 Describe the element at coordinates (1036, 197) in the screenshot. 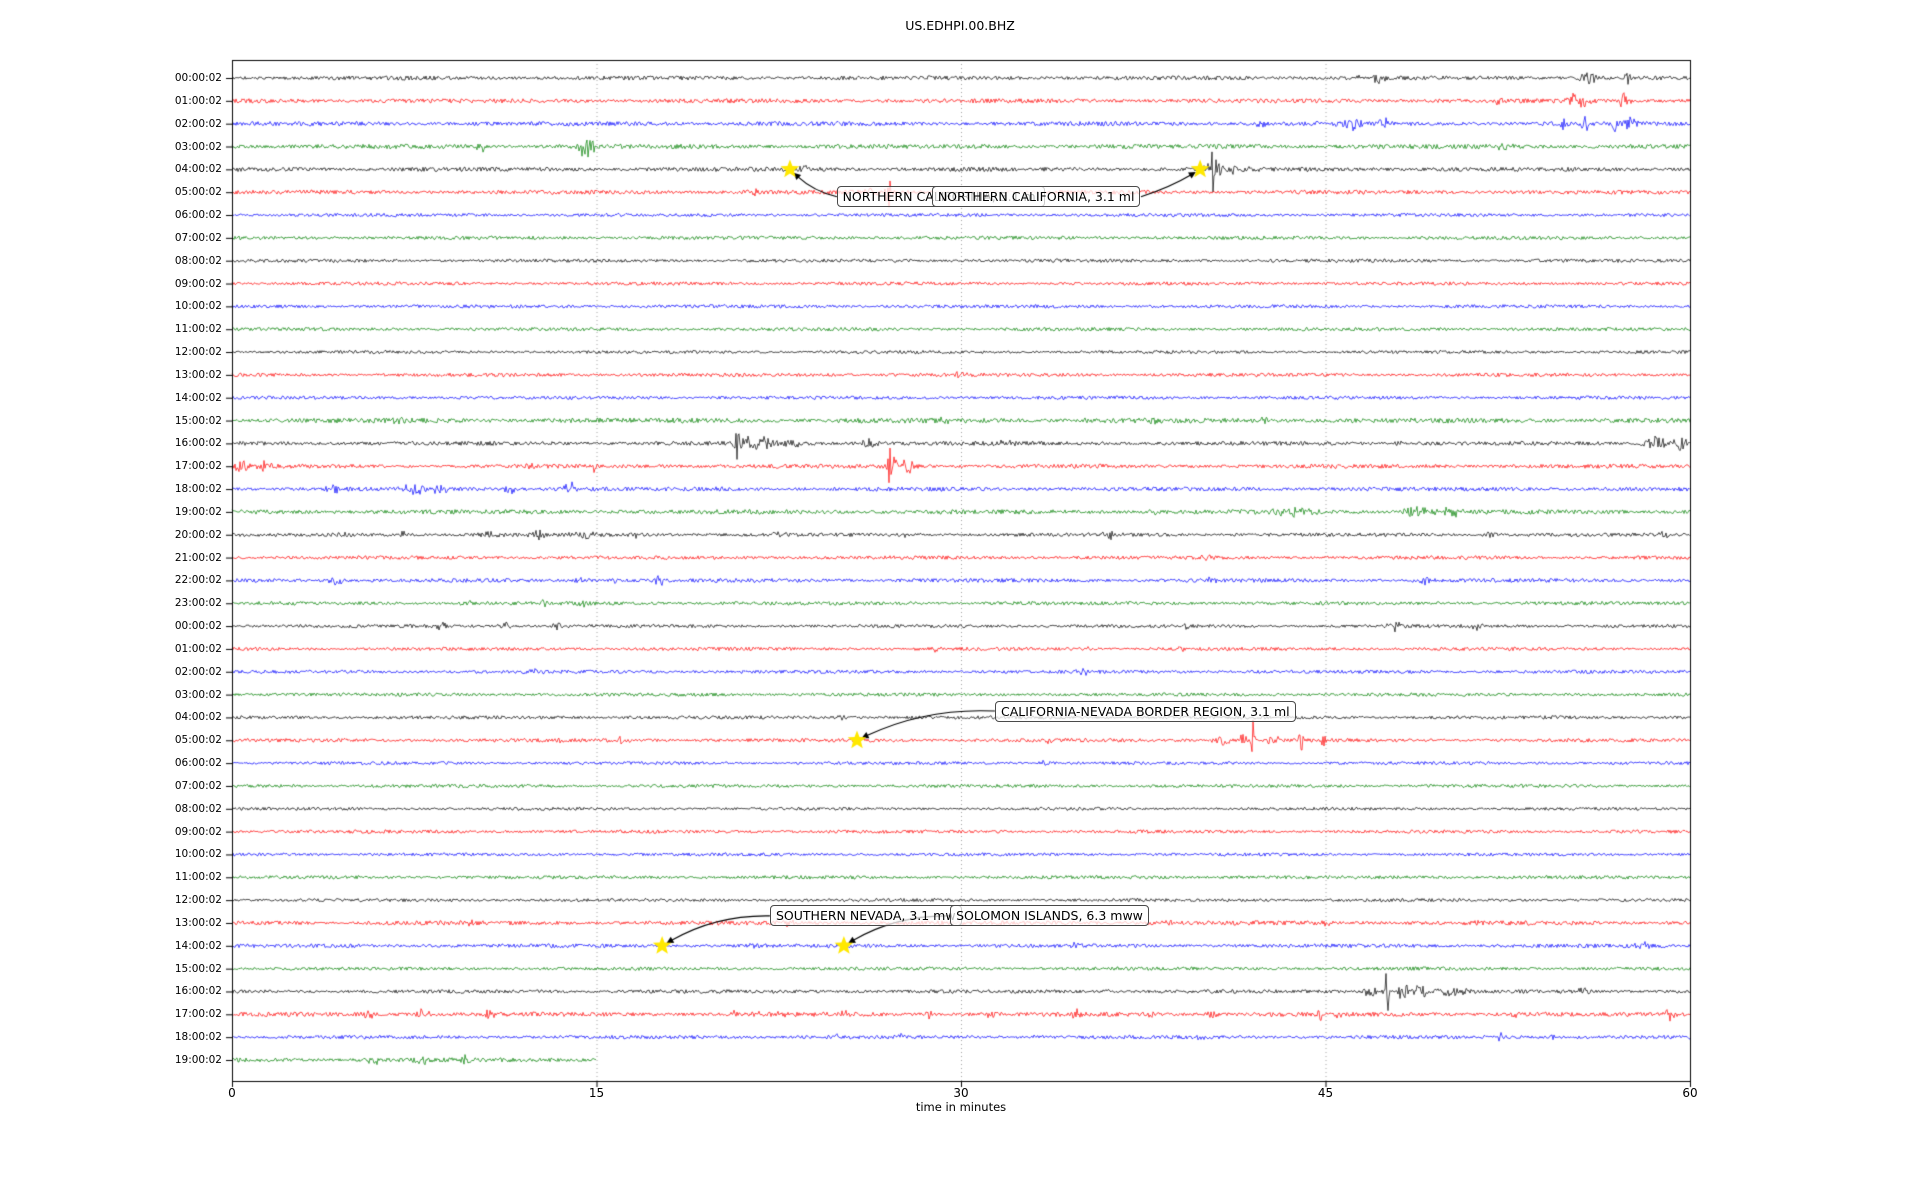

I see `event-annotation: NORTHERN CALIFORNIA, 3.1 ml` at that location.